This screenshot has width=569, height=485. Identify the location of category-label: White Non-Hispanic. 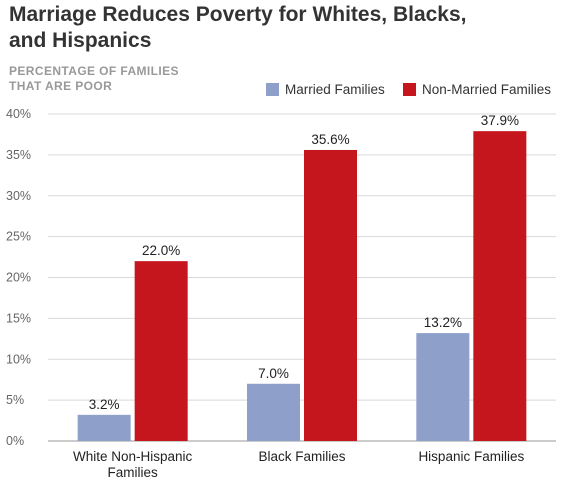
(133, 456).